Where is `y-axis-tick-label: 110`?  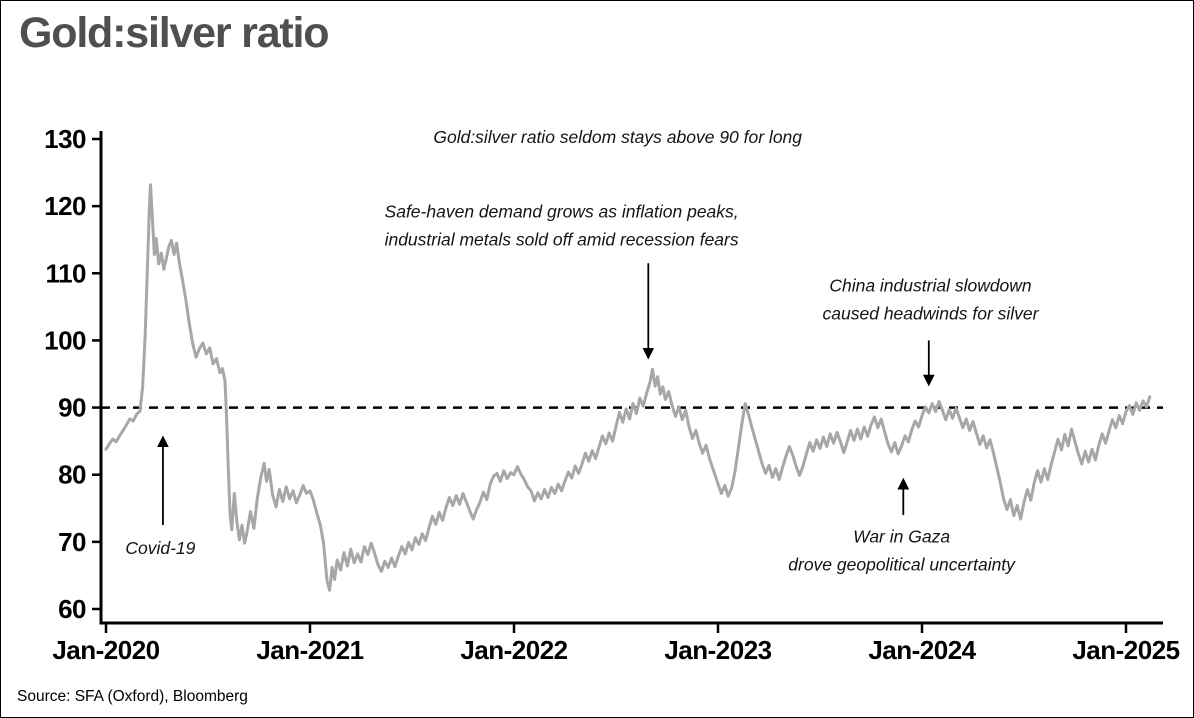
y-axis-tick-label: 110 is located at coordinates (66, 273).